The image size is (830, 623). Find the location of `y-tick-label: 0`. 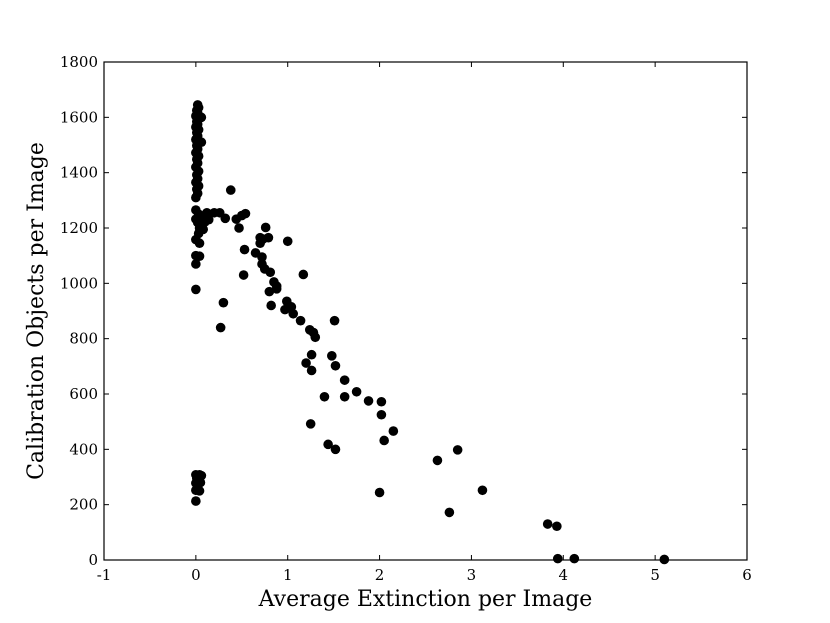

y-tick-label: 0 is located at coordinates (93, 560).